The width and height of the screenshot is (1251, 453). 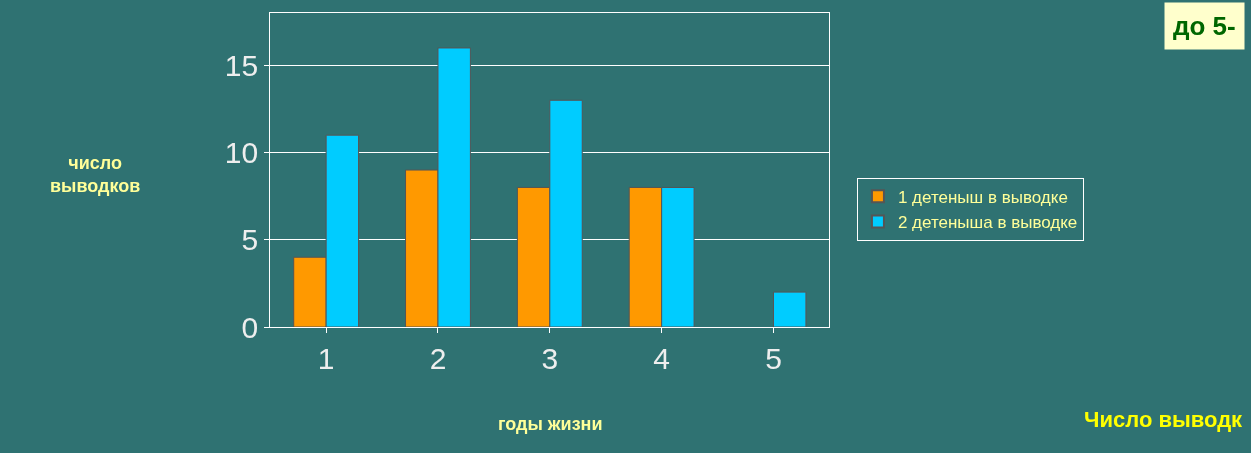 What do you see at coordinates (661, 358) in the screenshot?
I see `x-tick-label: 4` at bounding box center [661, 358].